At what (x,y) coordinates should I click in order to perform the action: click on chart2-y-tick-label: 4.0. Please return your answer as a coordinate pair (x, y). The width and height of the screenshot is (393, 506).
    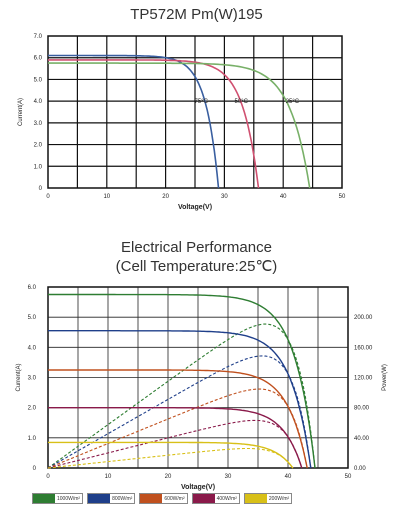
    Looking at the image, I should click on (32, 348).